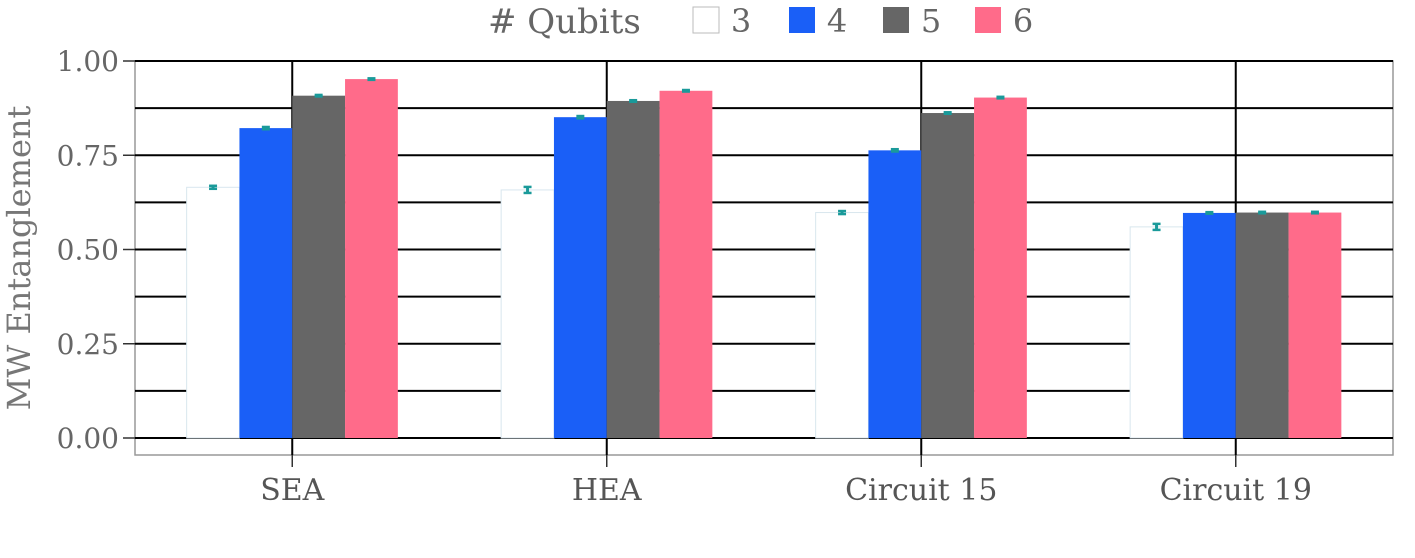 Image resolution: width=1415 pixels, height=558 pixels. Describe the element at coordinates (88, 155) in the screenshot. I see `y-tick-label: 0.75` at that location.